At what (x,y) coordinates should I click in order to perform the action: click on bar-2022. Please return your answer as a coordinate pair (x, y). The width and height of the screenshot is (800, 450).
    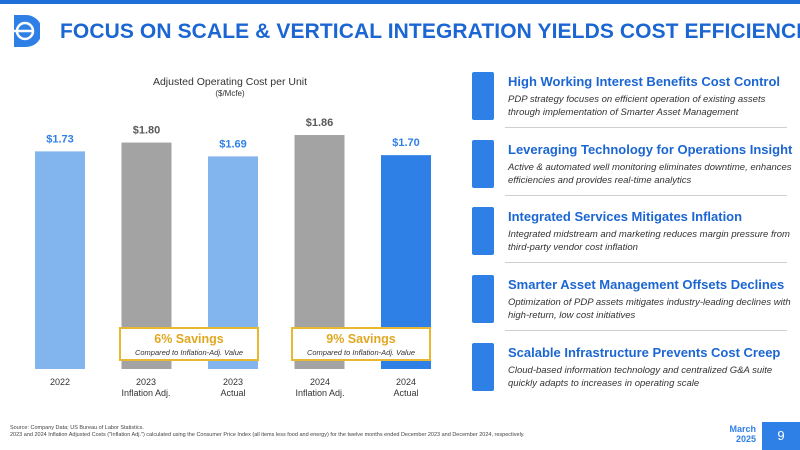
    Looking at the image, I should click on (60, 260).